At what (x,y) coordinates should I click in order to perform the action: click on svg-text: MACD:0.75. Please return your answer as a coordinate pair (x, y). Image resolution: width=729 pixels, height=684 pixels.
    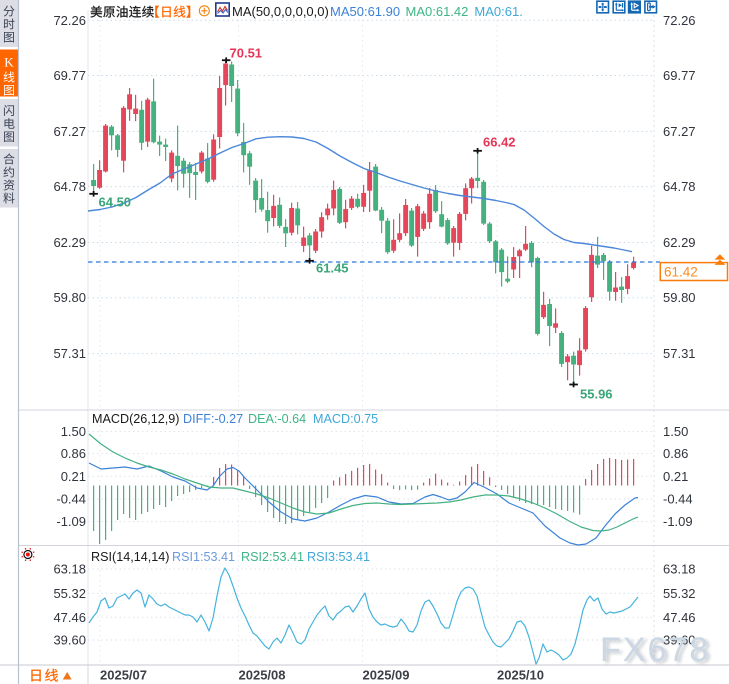
    Looking at the image, I should click on (345, 419).